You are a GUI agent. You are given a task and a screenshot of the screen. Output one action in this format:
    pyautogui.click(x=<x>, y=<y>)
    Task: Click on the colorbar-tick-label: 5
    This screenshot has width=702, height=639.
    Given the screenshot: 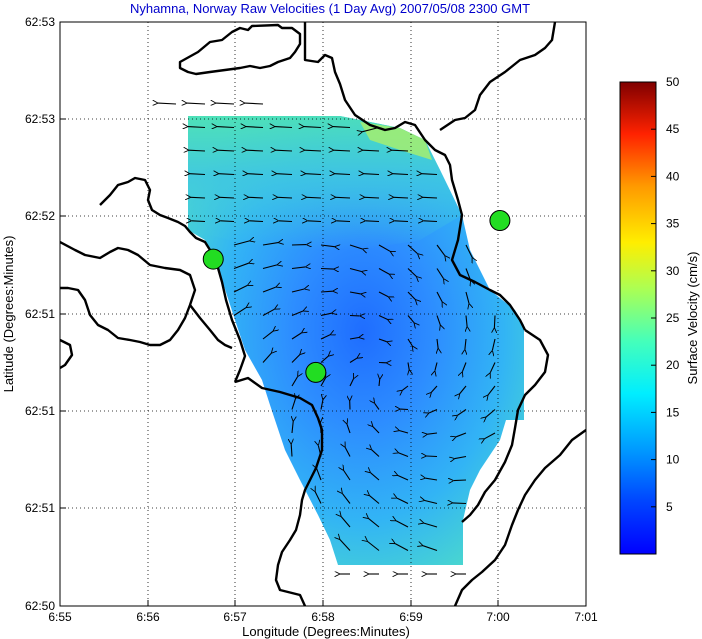 What is the action you would take?
    pyautogui.click(x=669, y=507)
    